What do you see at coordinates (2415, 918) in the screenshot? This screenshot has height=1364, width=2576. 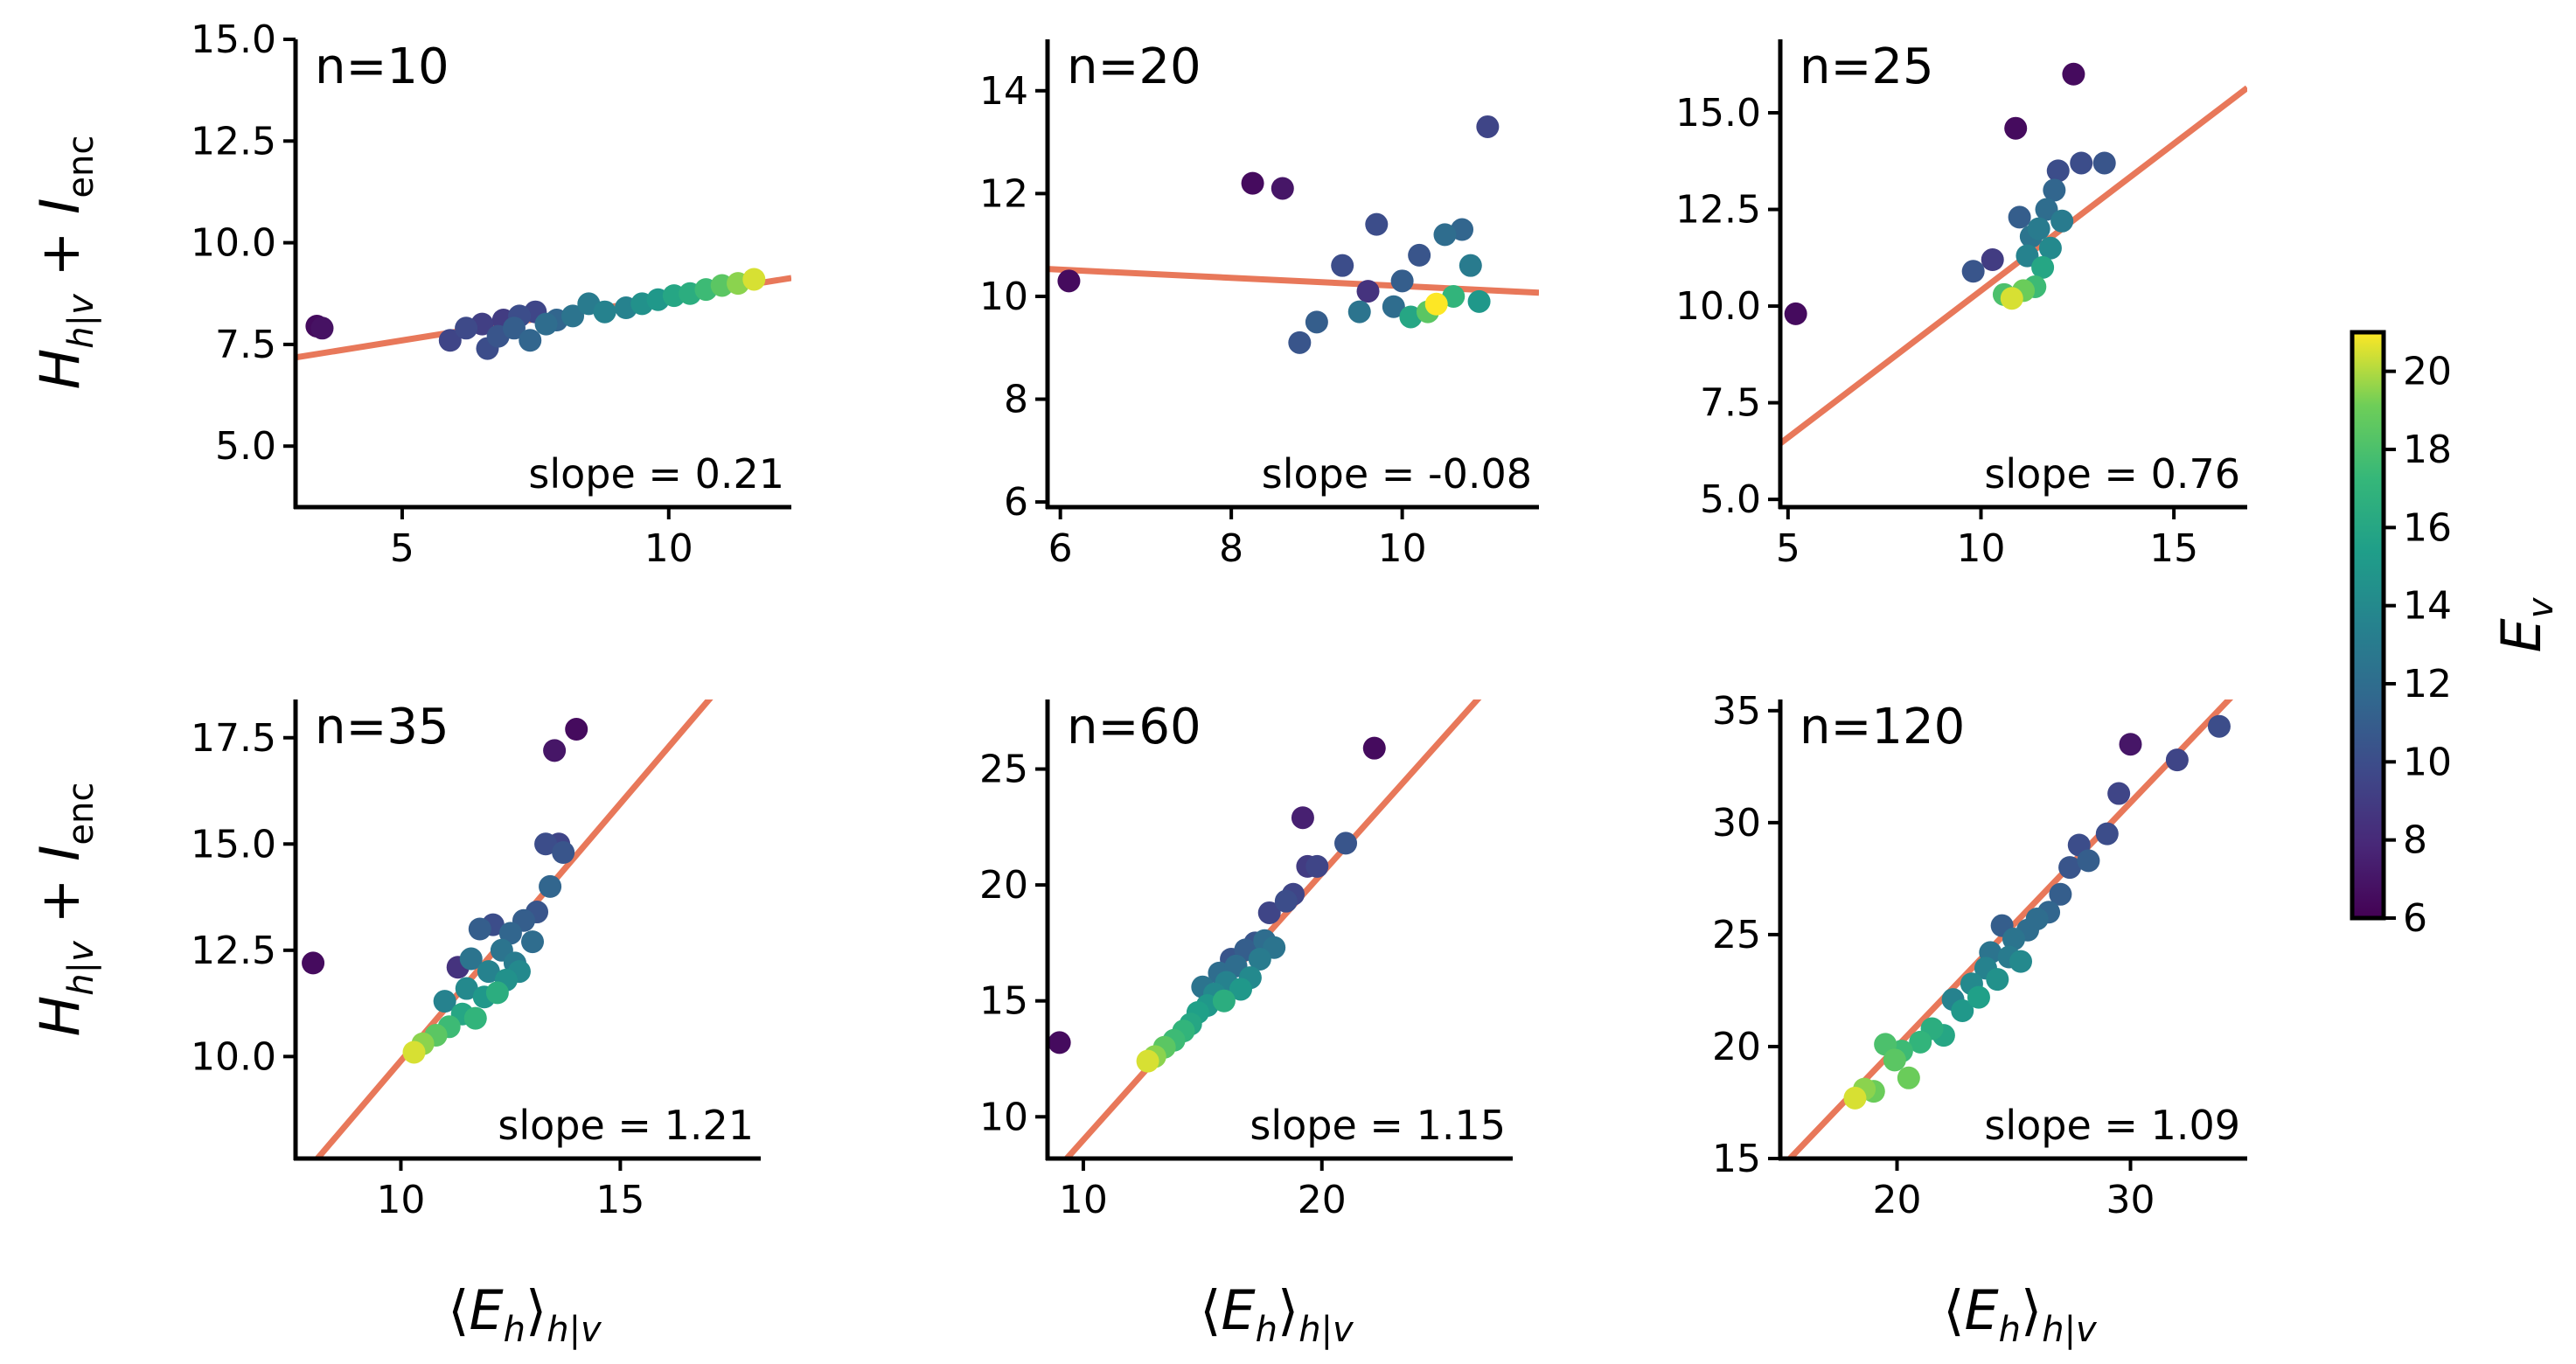 I see `colorbar-tick-label: 6` at bounding box center [2415, 918].